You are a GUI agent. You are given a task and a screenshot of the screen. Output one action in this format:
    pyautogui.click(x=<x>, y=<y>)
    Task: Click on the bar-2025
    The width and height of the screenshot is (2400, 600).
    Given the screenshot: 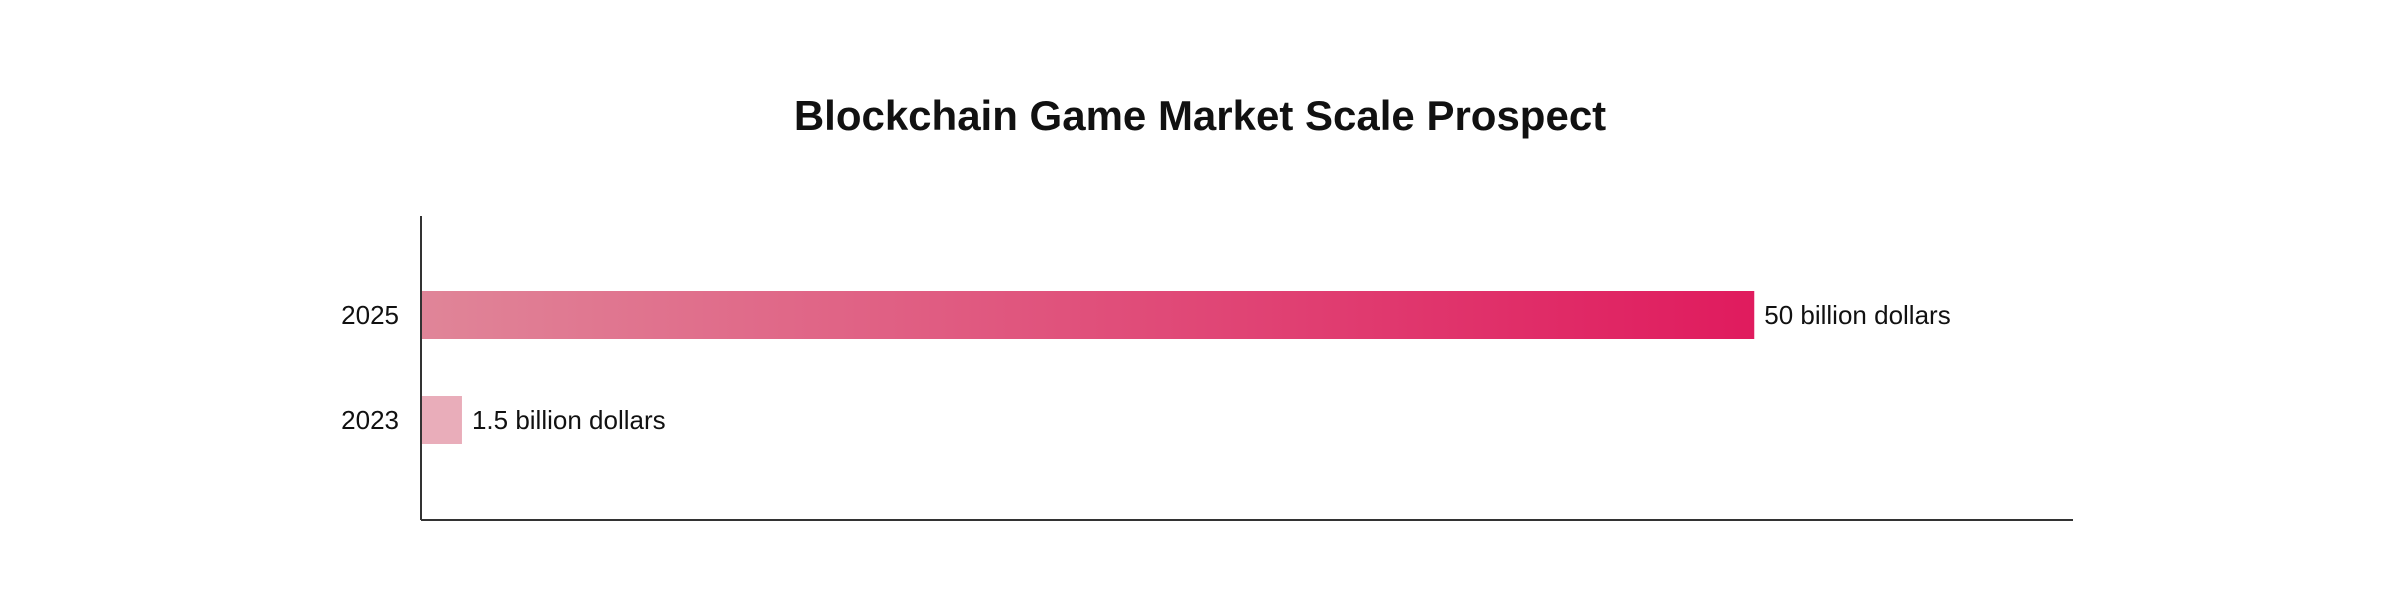 What is the action you would take?
    pyautogui.click(x=1088, y=315)
    